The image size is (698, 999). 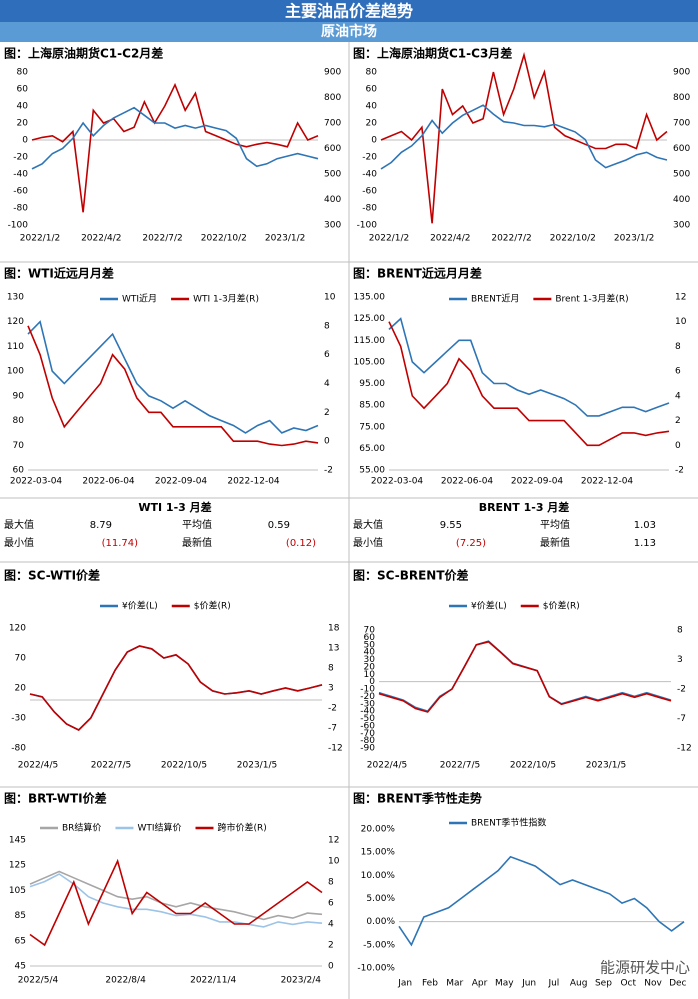 What do you see at coordinates (332, 98) in the screenshot?
I see `y2-tick-label: 800` at bounding box center [332, 98].